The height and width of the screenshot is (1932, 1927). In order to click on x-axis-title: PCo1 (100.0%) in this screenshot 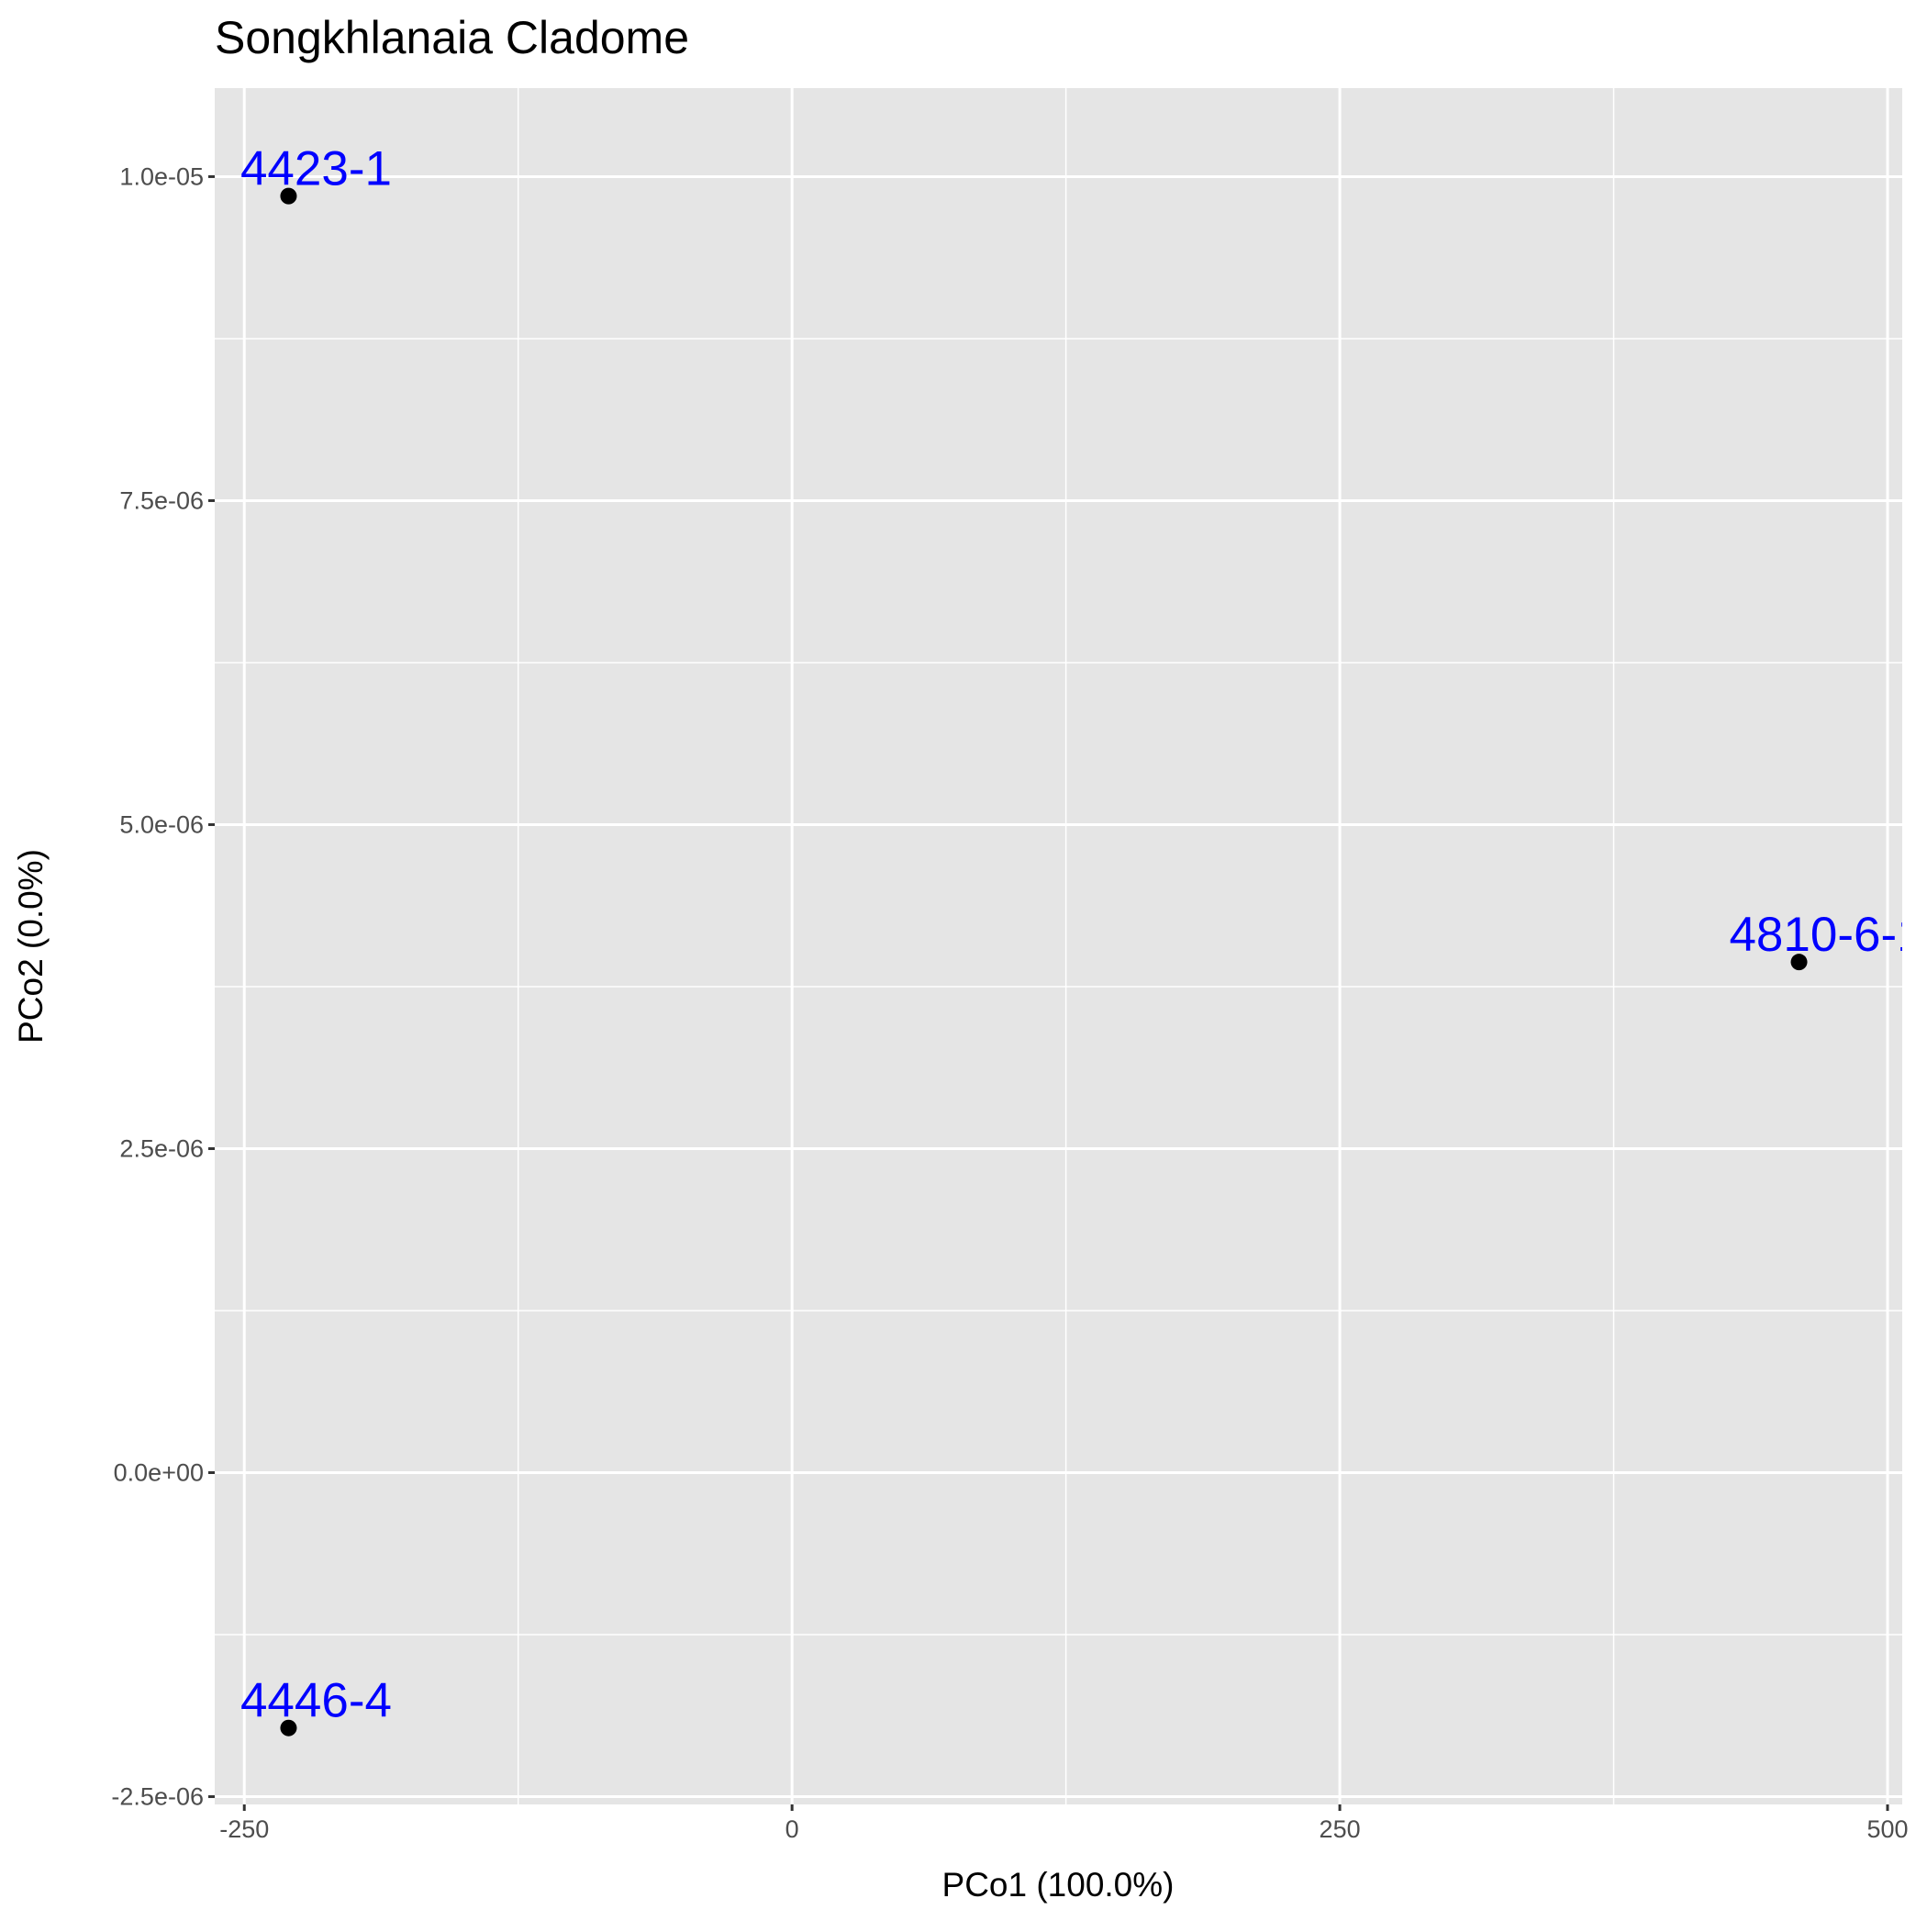, I will do `click(1058, 1885)`.